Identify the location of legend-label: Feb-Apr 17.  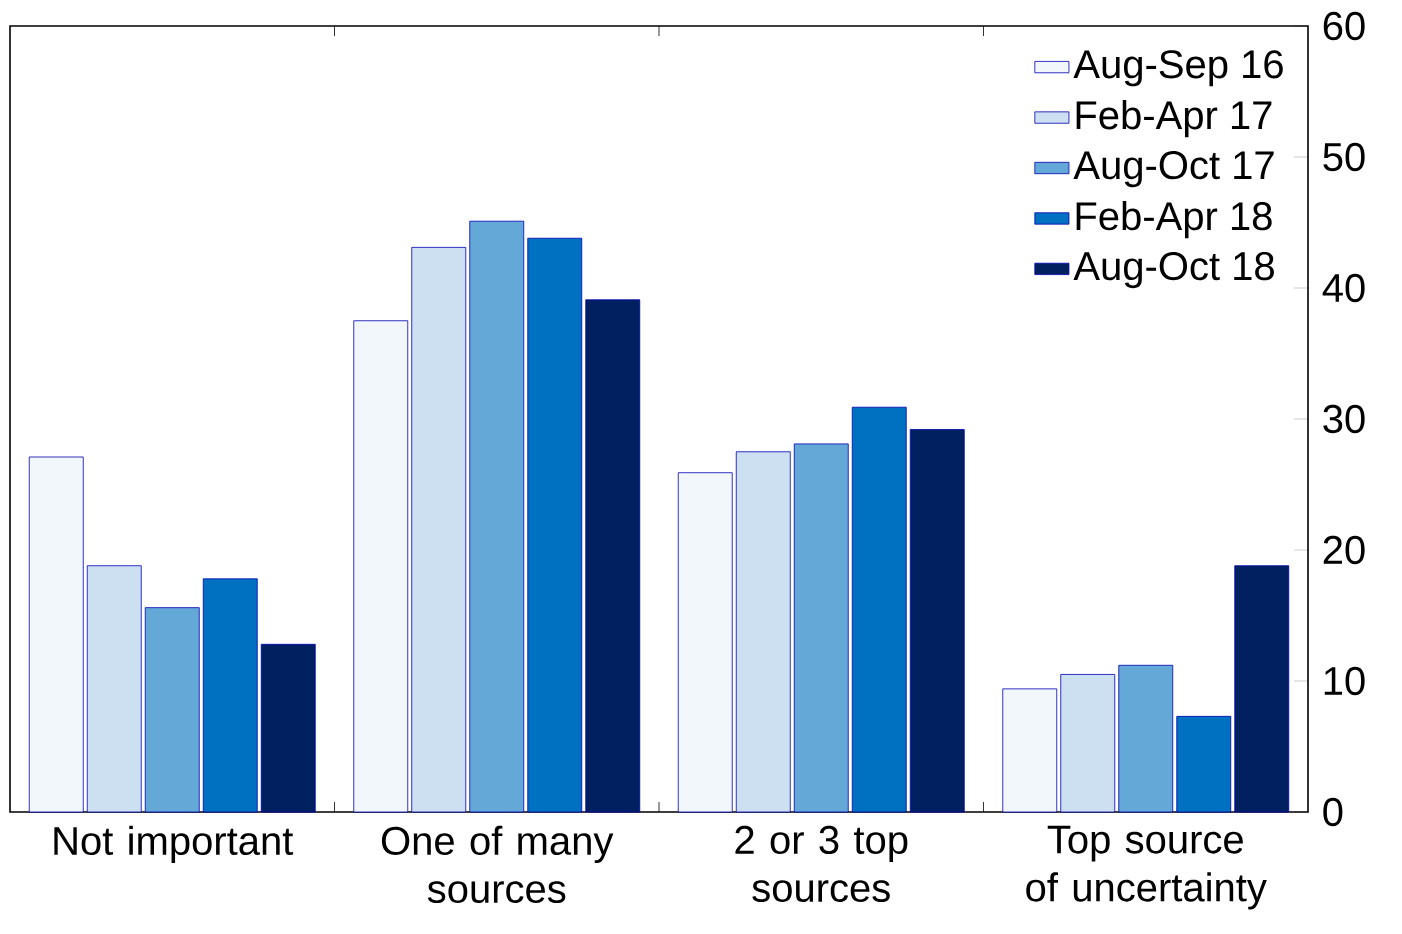
(1174, 119).